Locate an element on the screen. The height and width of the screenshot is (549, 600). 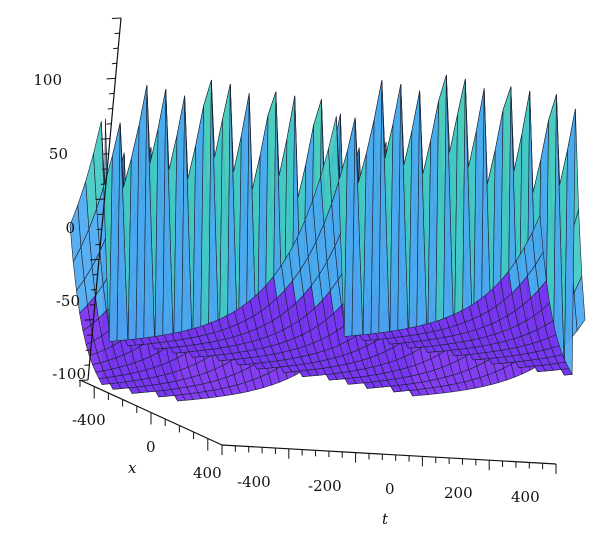
t-tick-label: -200 is located at coordinates (325, 486).